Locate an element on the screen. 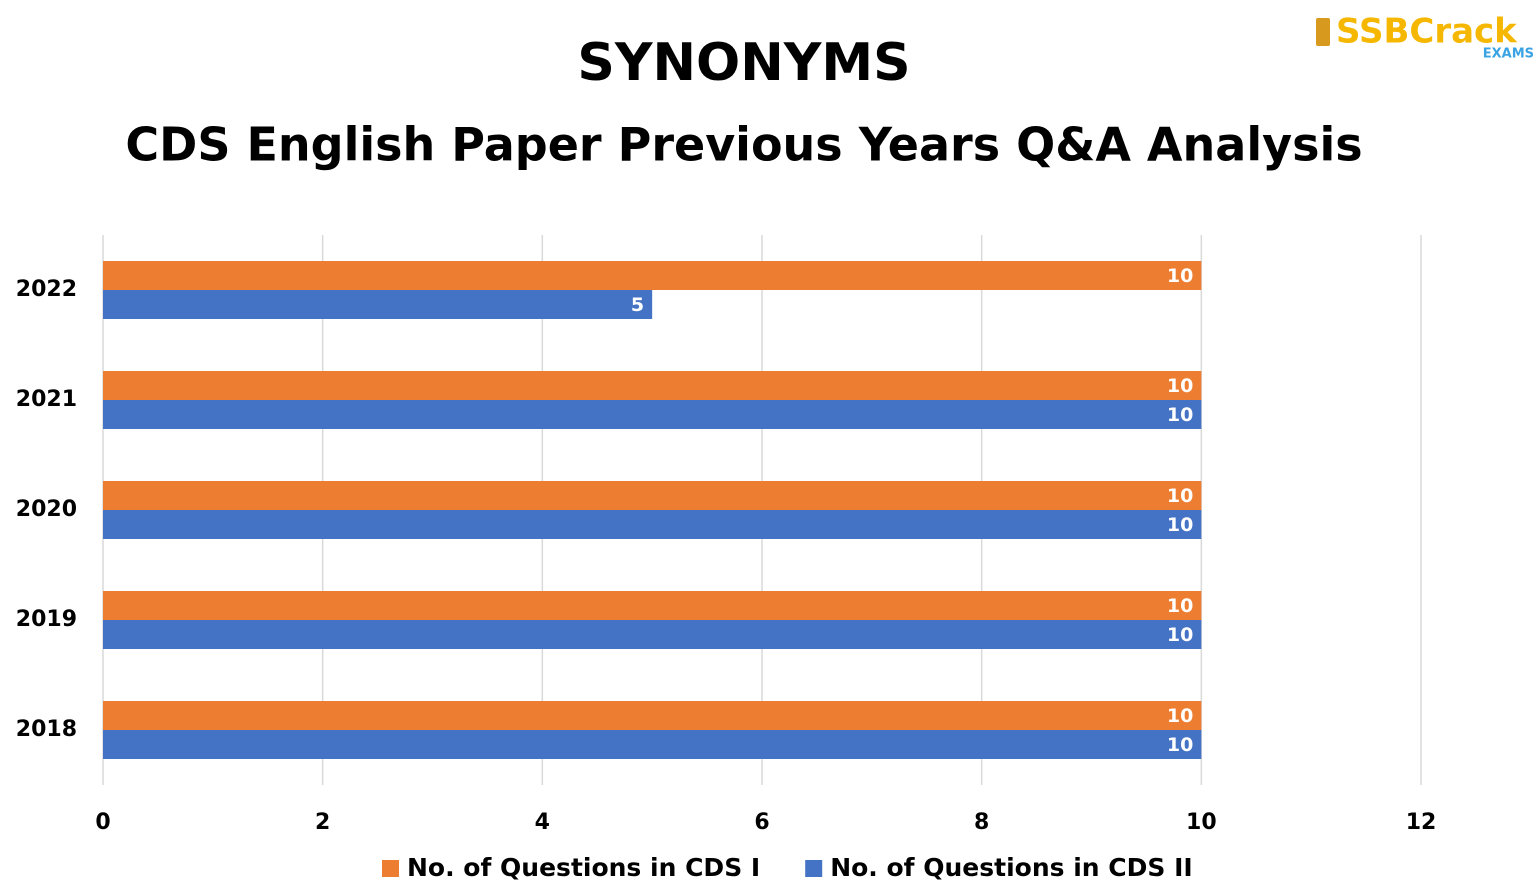 This screenshot has height=893, width=1536. logo-tag: EXAMS is located at coordinates (1508, 54).